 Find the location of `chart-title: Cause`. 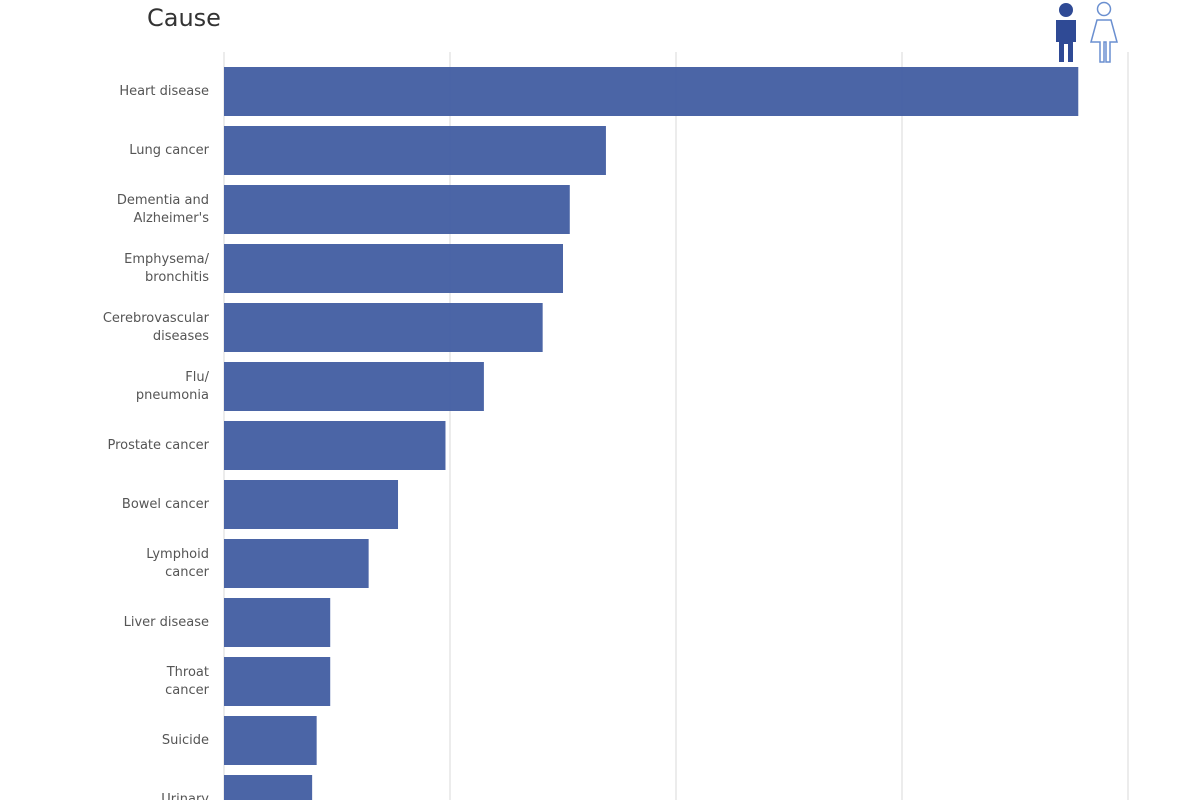

chart-title: Cause is located at coordinates (184, 18).